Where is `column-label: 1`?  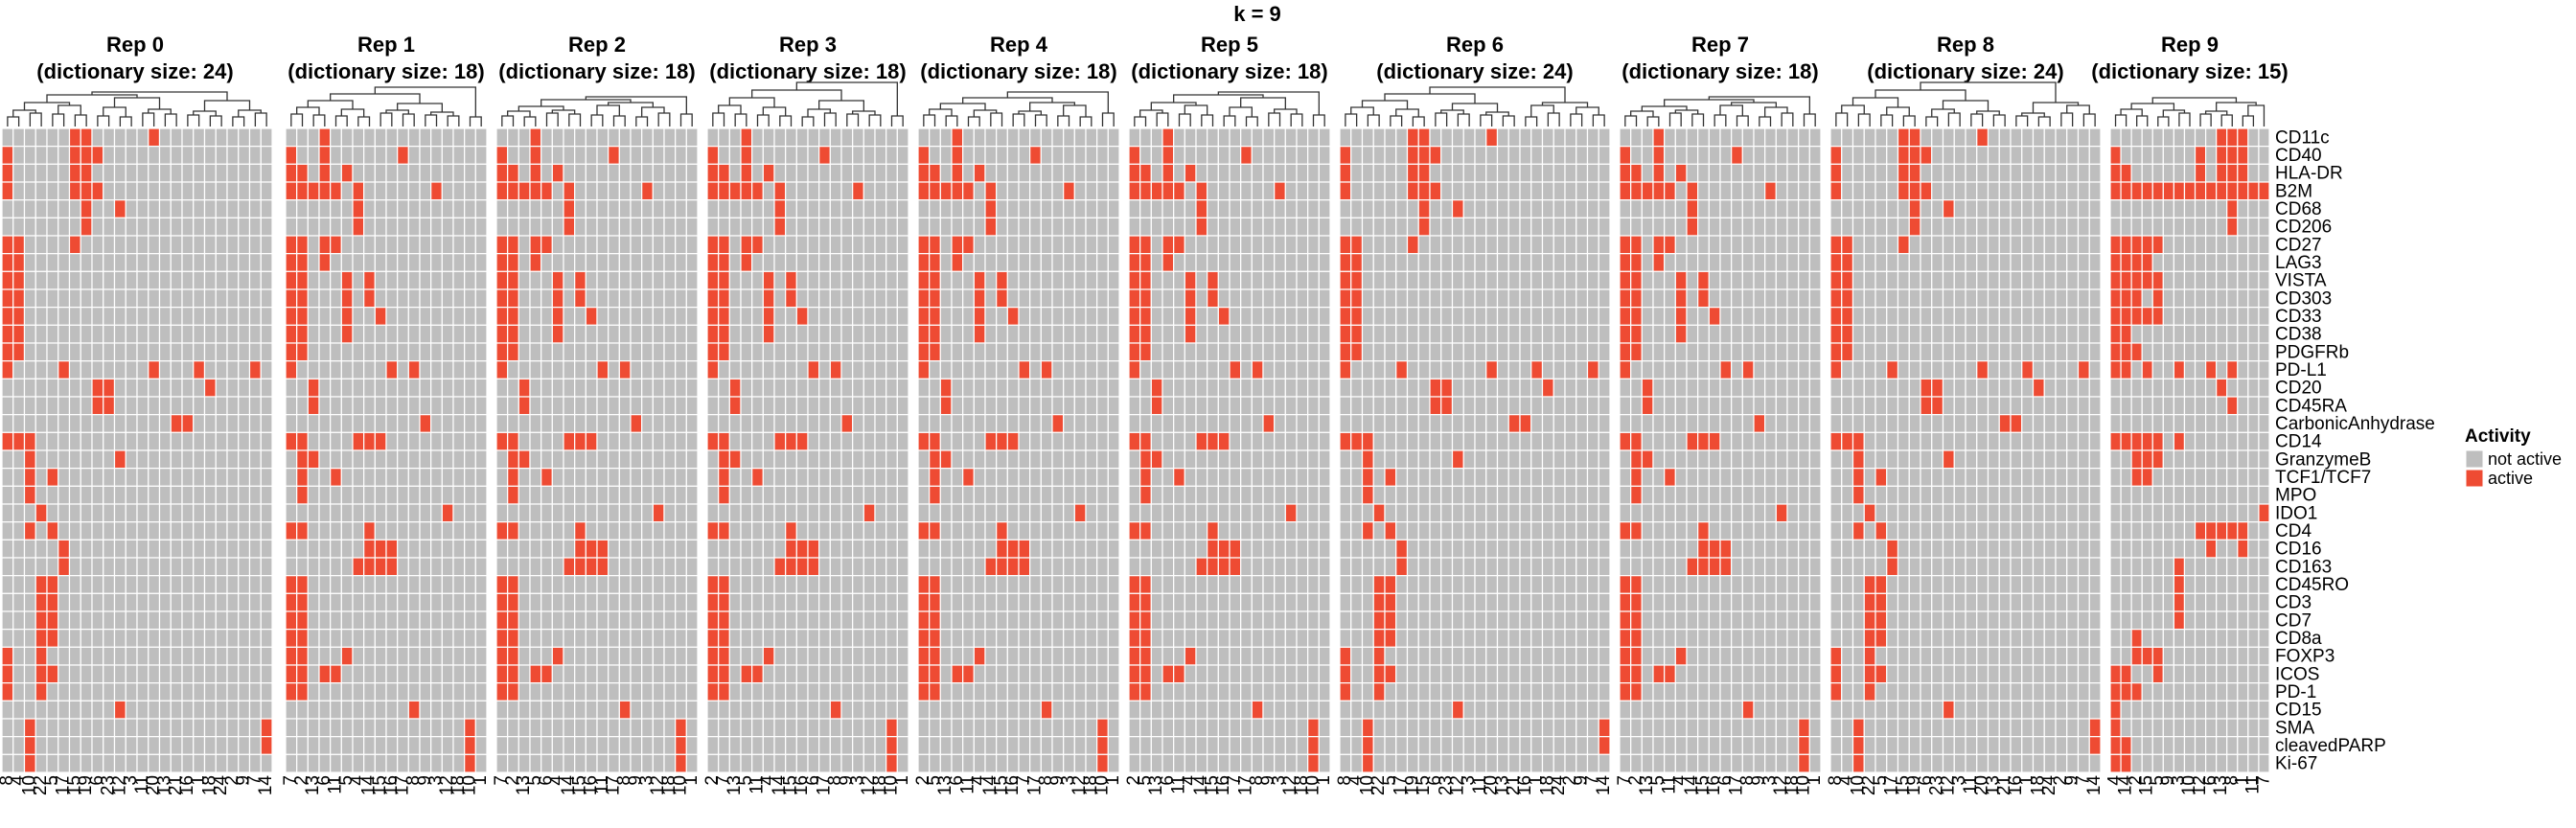 column-label: 1 is located at coordinates (1324, 780).